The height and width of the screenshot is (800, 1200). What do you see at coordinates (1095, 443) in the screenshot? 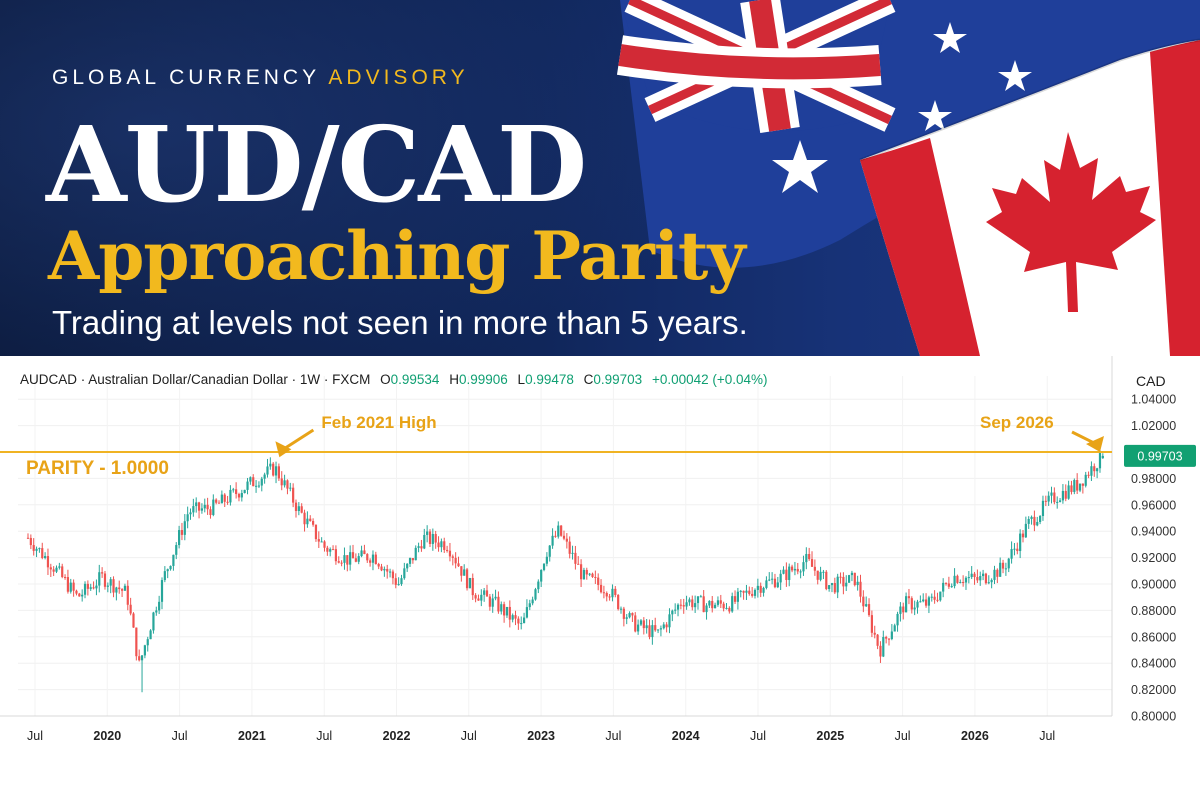
I see `annotation-arrow-head` at bounding box center [1095, 443].